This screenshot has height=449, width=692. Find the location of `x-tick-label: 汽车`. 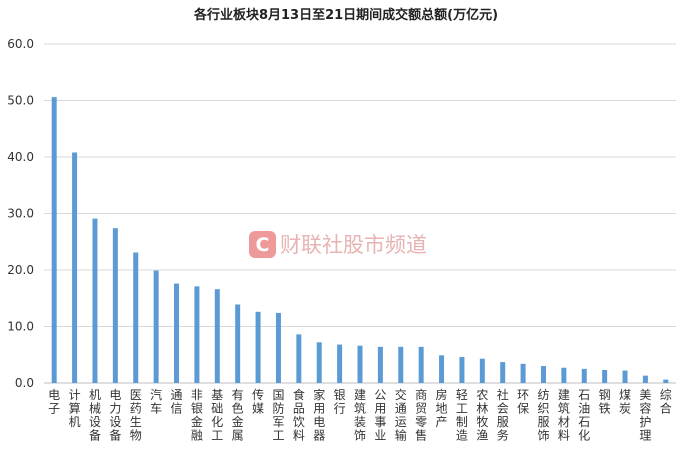

x-tick-label: 汽车 is located at coordinates (156, 401).